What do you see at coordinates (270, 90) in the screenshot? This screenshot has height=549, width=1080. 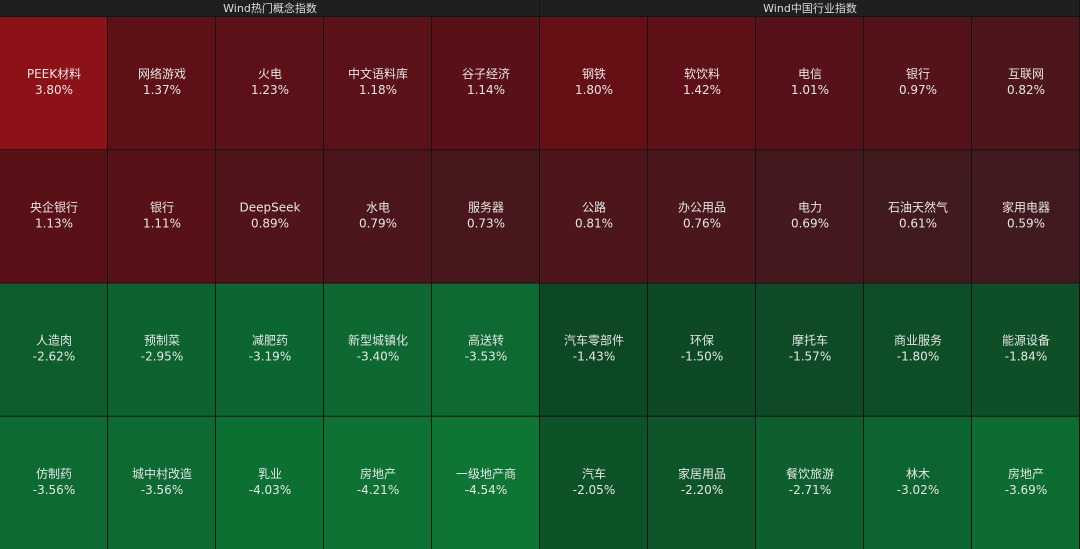 I see `tile-value: 1.23%` at bounding box center [270, 90].